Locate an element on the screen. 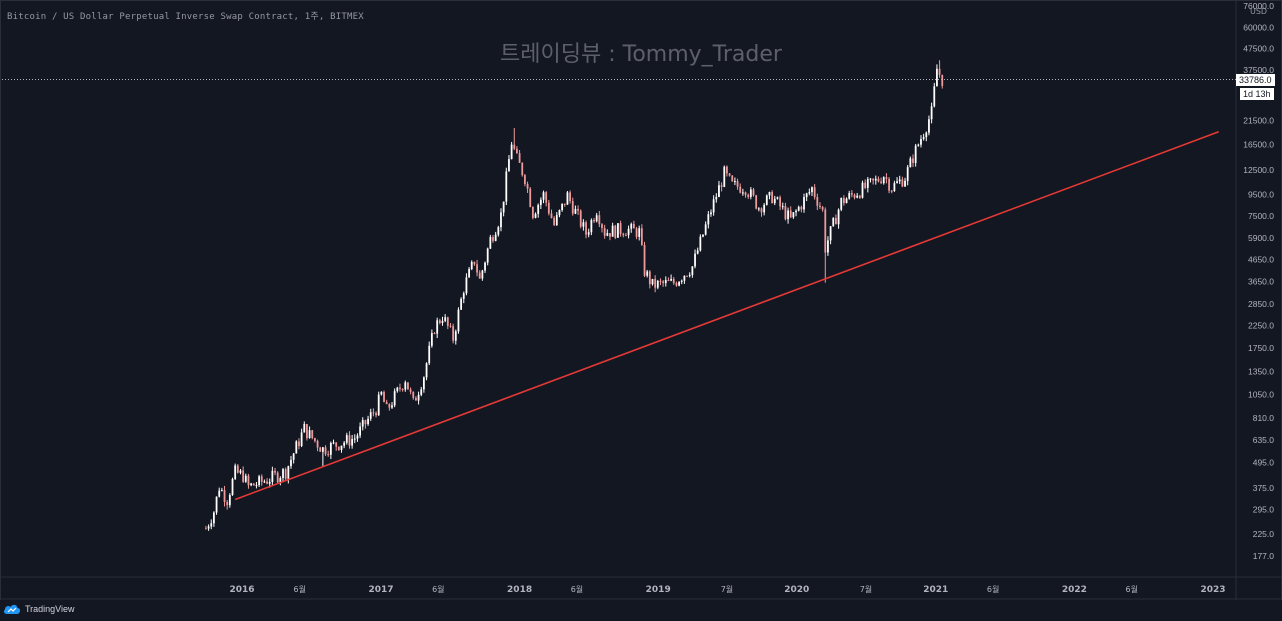 The image size is (1282, 621). y-tick-label: 635.0 is located at coordinates (1264, 440).